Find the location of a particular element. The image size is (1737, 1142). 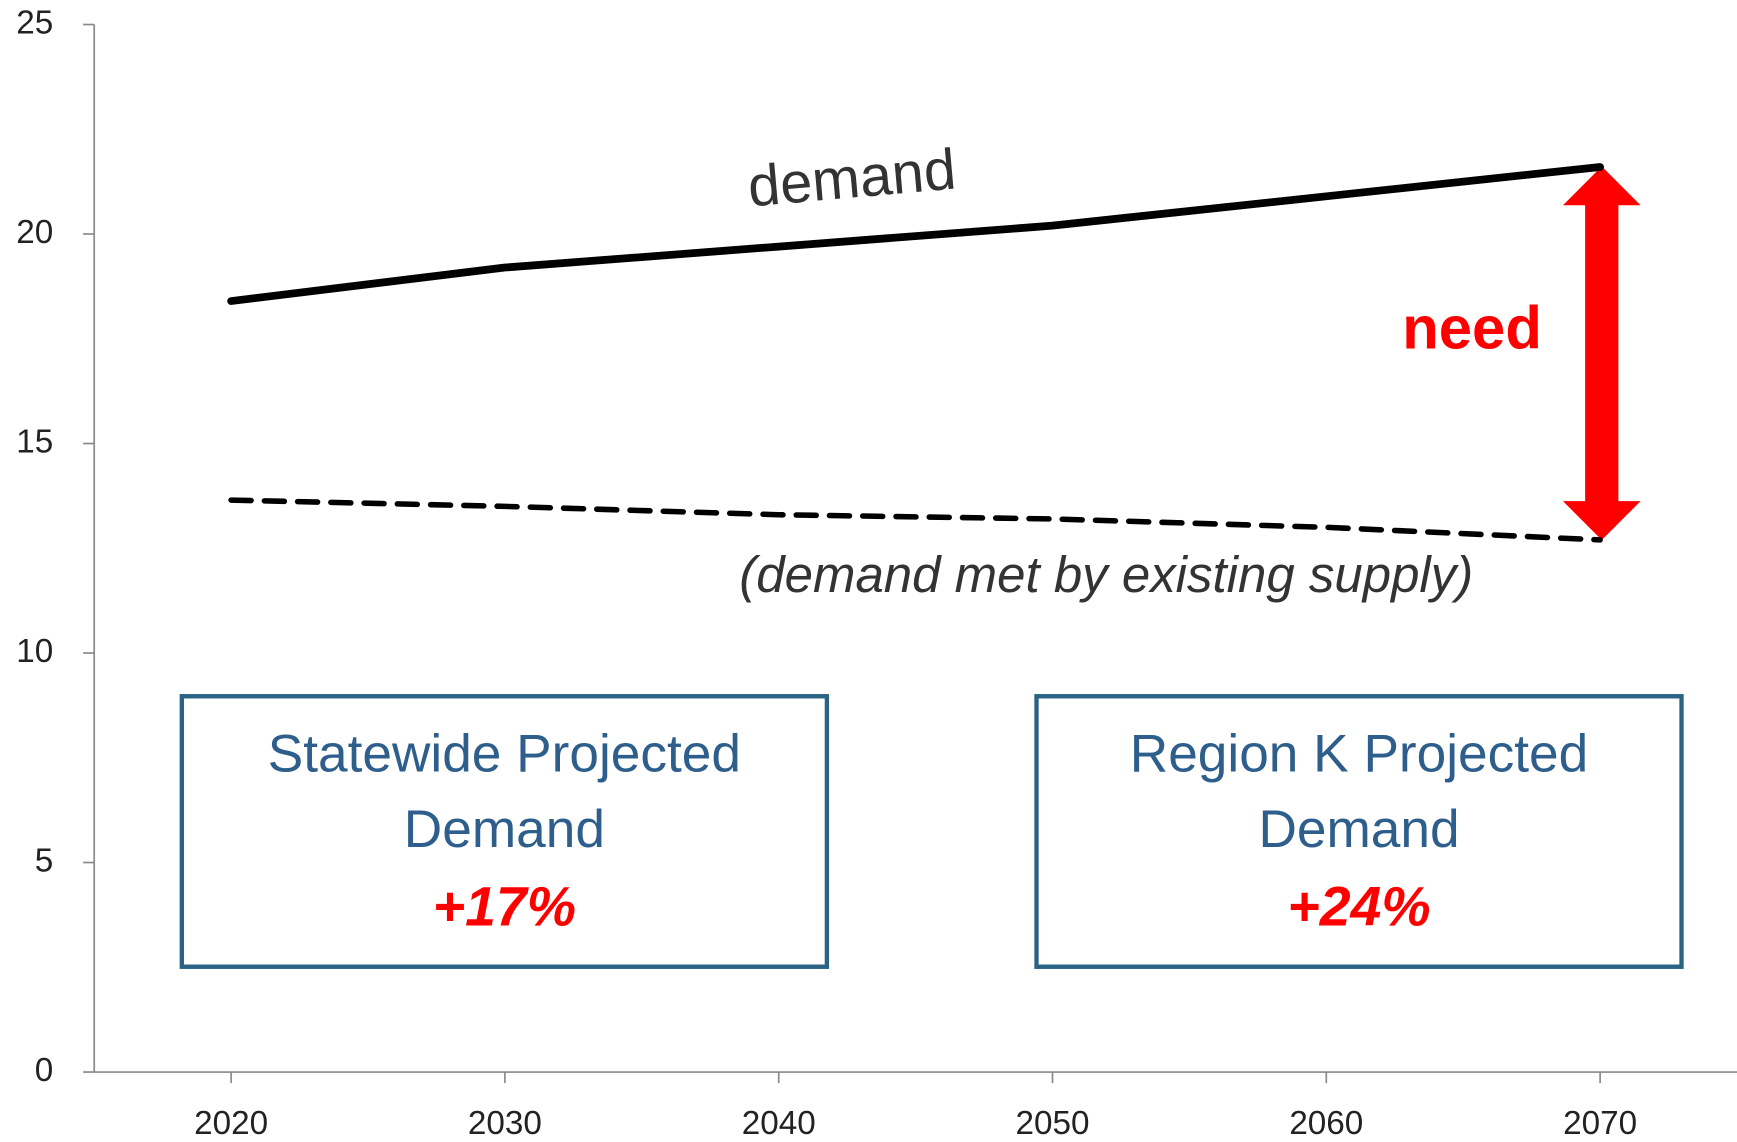

region-box-frame: Region K Projected Demand +24% is located at coordinates (1359, 831).